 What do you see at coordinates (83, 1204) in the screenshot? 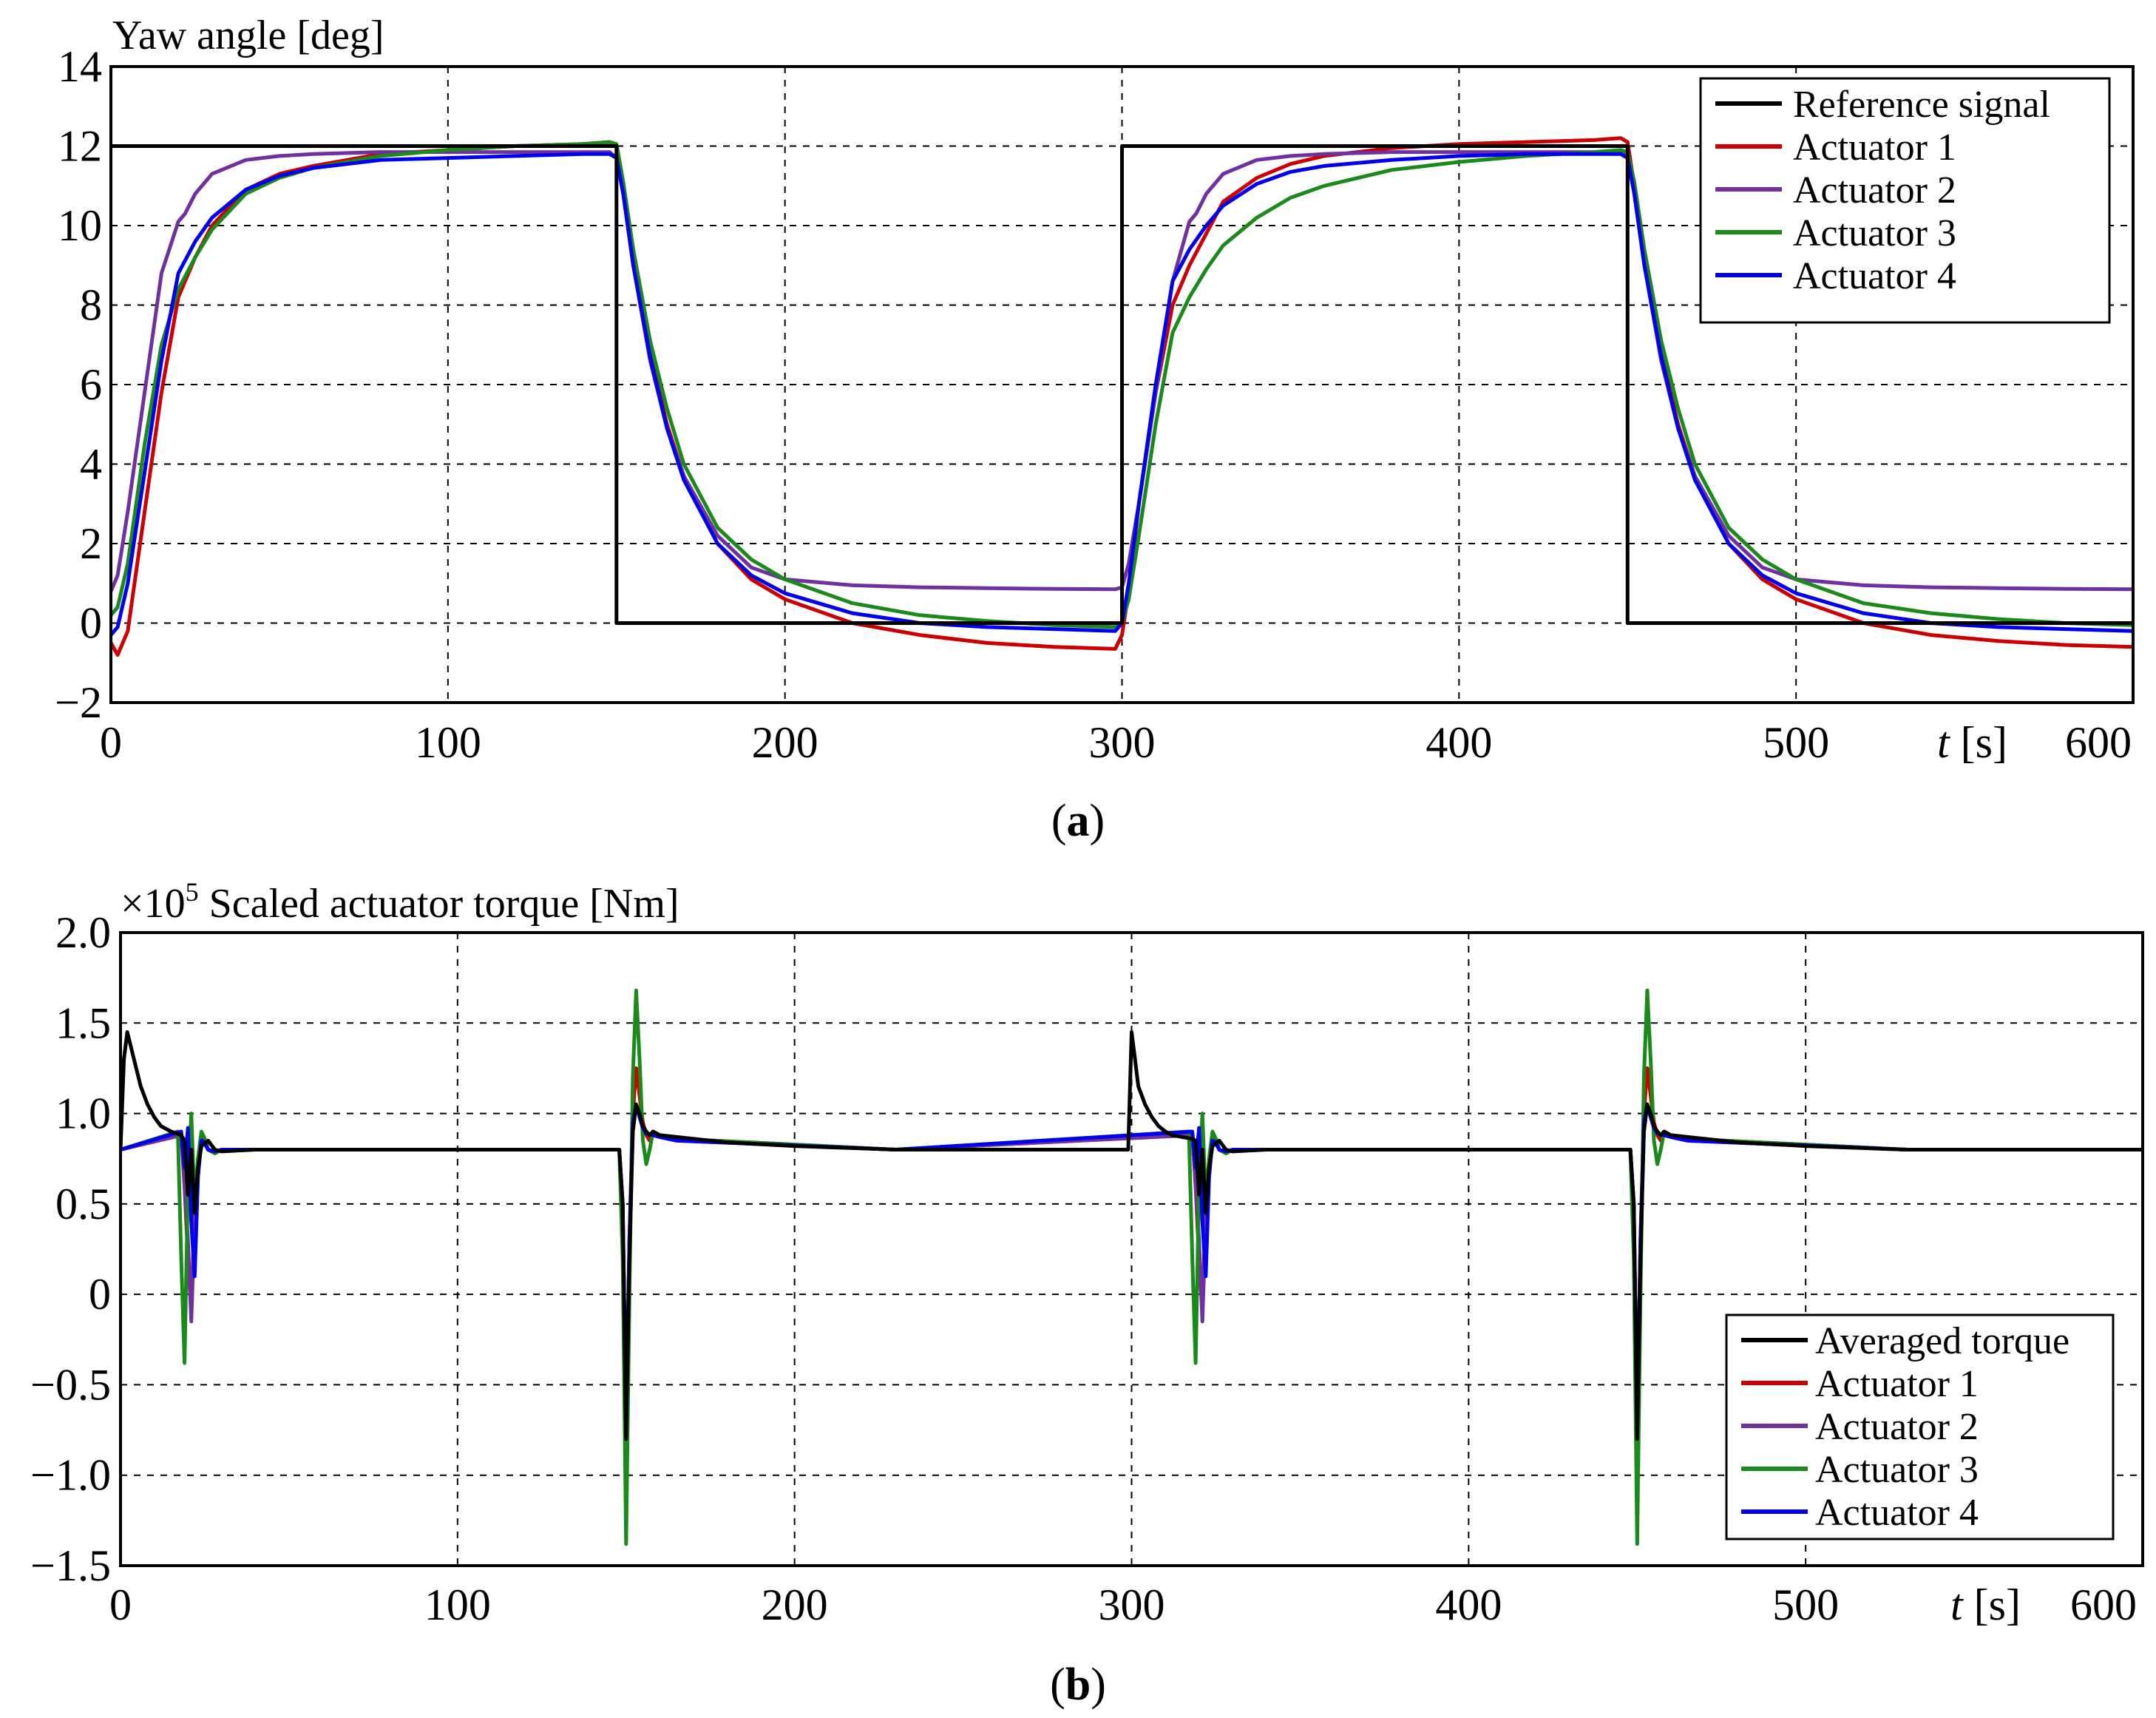
I see `panel-b-ytick-label: 0.5` at bounding box center [83, 1204].